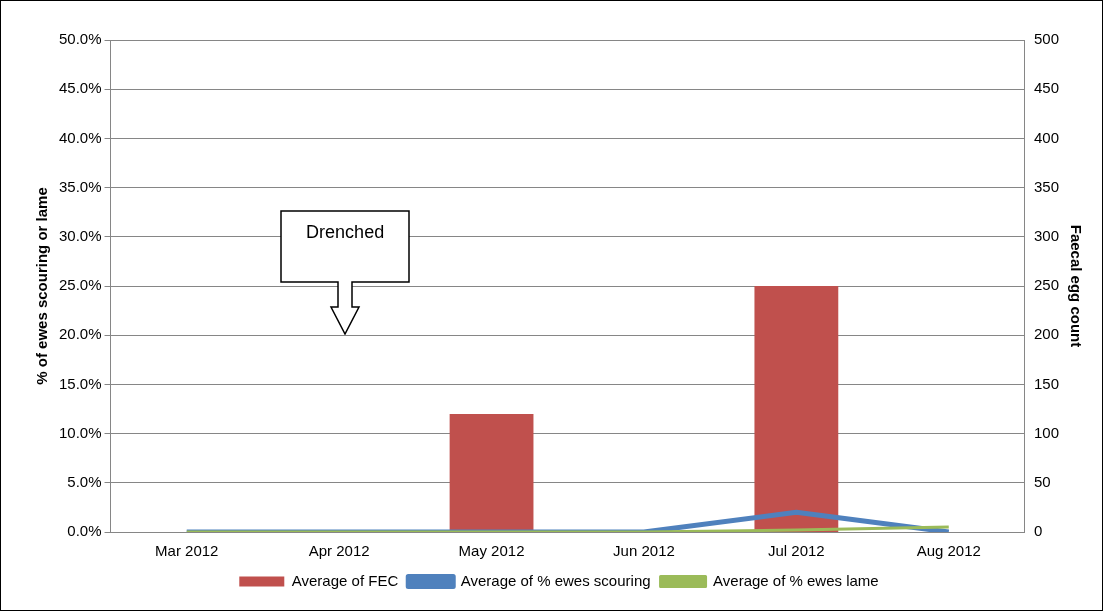 This screenshot has width=1103, height=611. What do you see at coordinates (80, 39) in the screenshot?
I see `y-tick-label: 50.0%` at bounding box center [80, 39].